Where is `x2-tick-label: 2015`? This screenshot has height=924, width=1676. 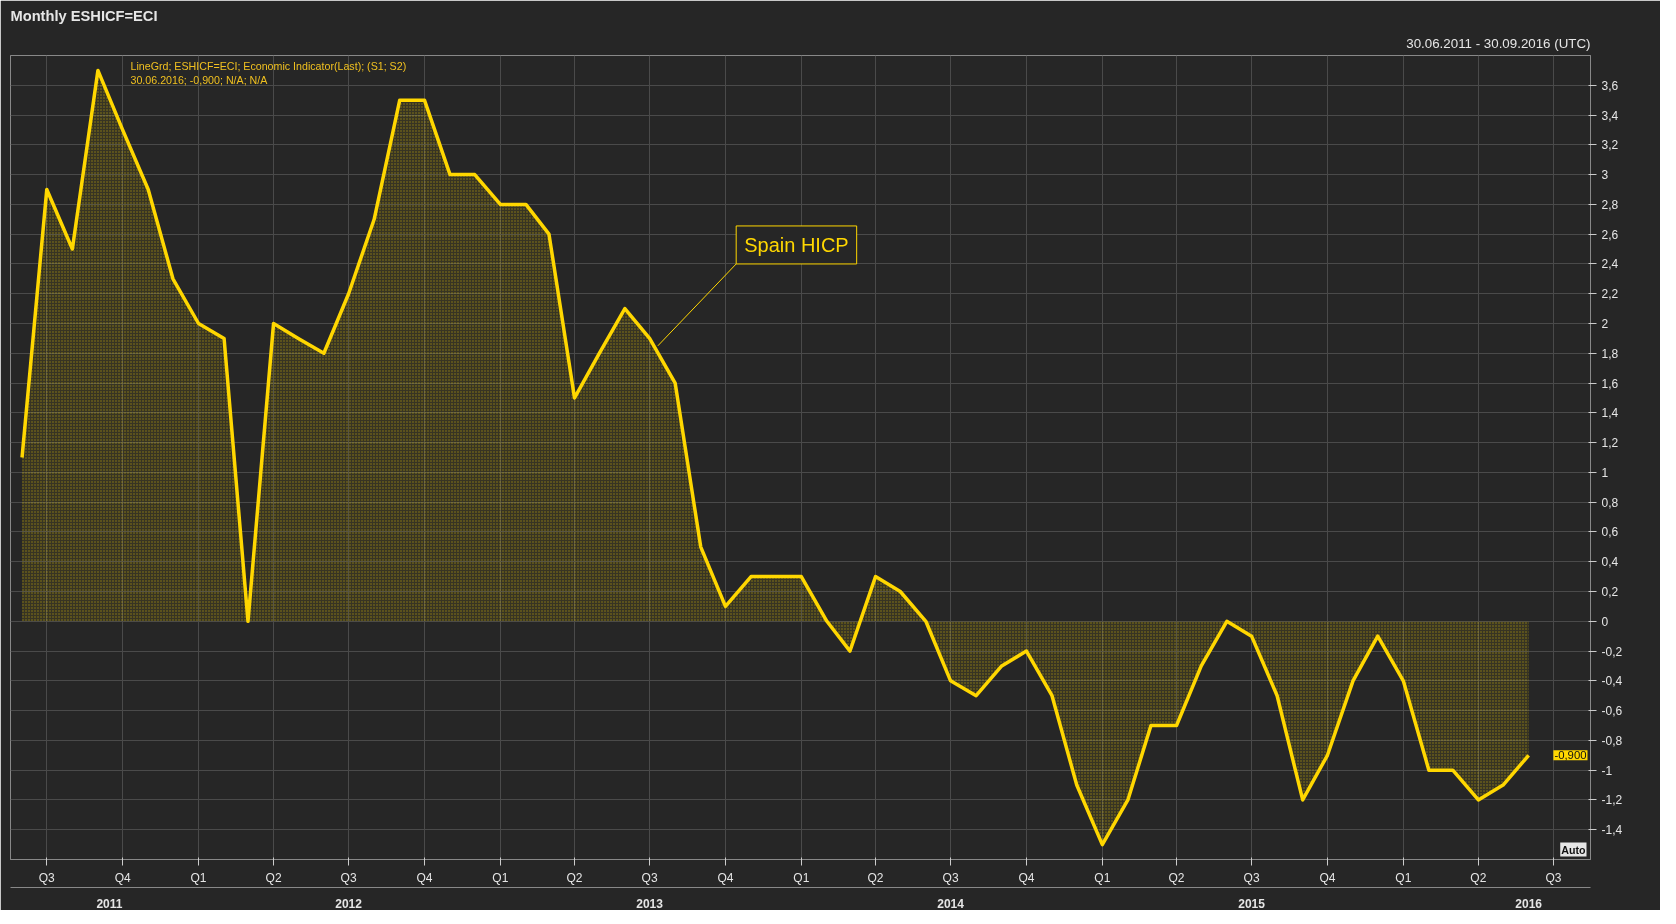 x2-tick-label: 2015 is located at coordinates (1252, 903).